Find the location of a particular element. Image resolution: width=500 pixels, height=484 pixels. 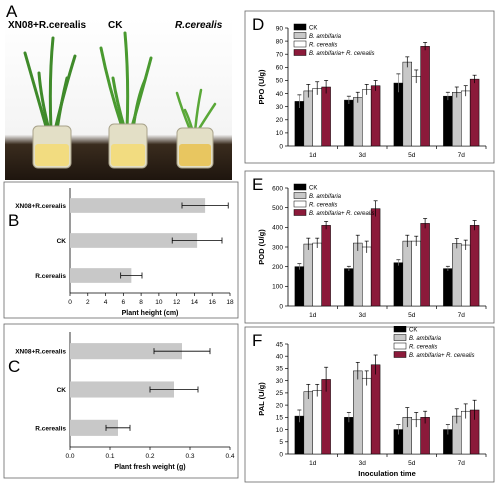

y-tick-label: 600 is located at coordinates (277, 188).